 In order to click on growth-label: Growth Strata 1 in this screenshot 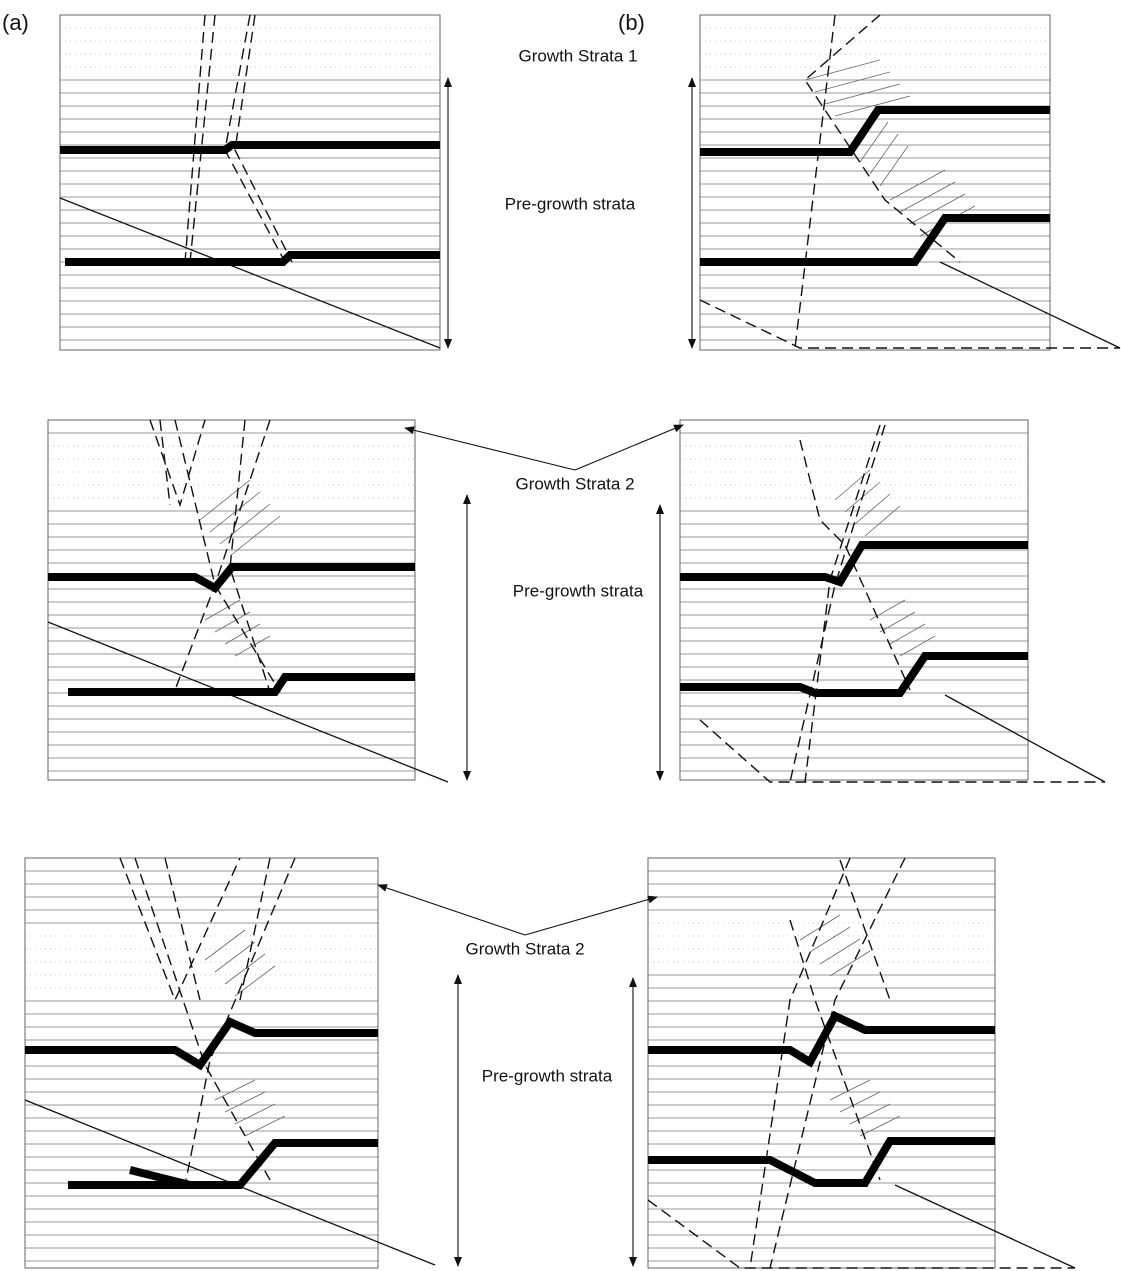, I will do `click(577, 55)`.